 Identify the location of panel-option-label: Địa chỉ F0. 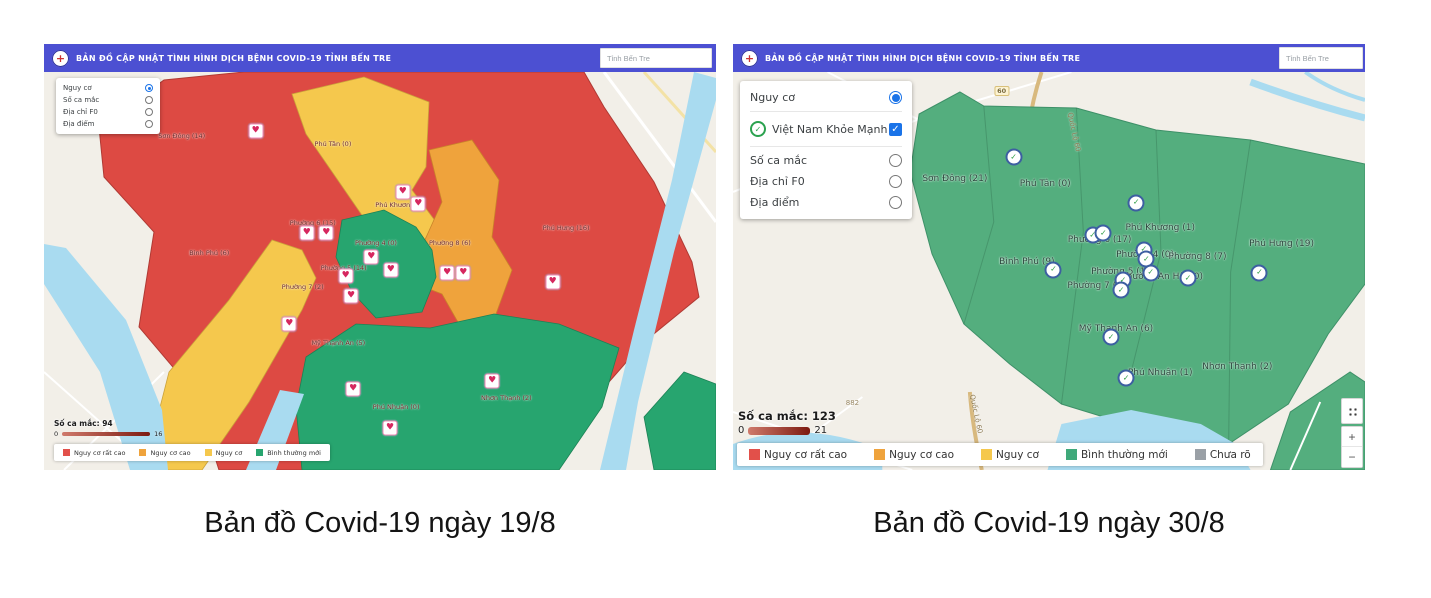
(777, 181).